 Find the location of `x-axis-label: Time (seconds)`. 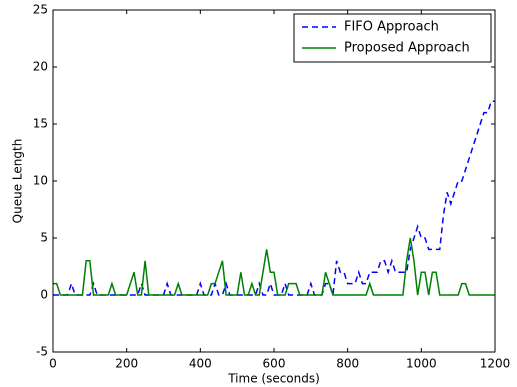

x-axis-label: Time (seconds) is located at coordinates (273, 379).